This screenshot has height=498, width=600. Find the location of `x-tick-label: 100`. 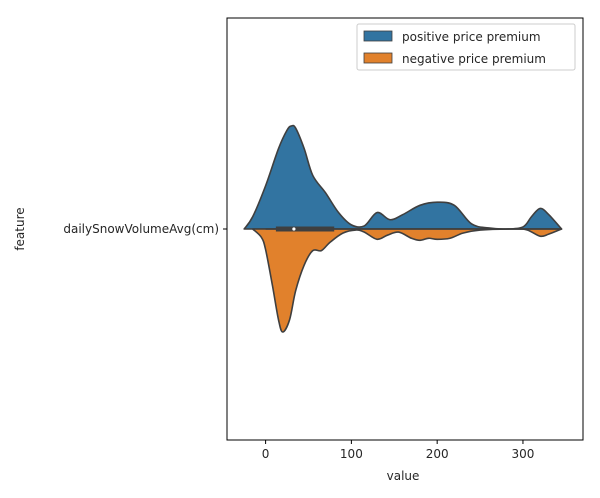

x-tick-label: 100 is located at coordinates (351, 454).